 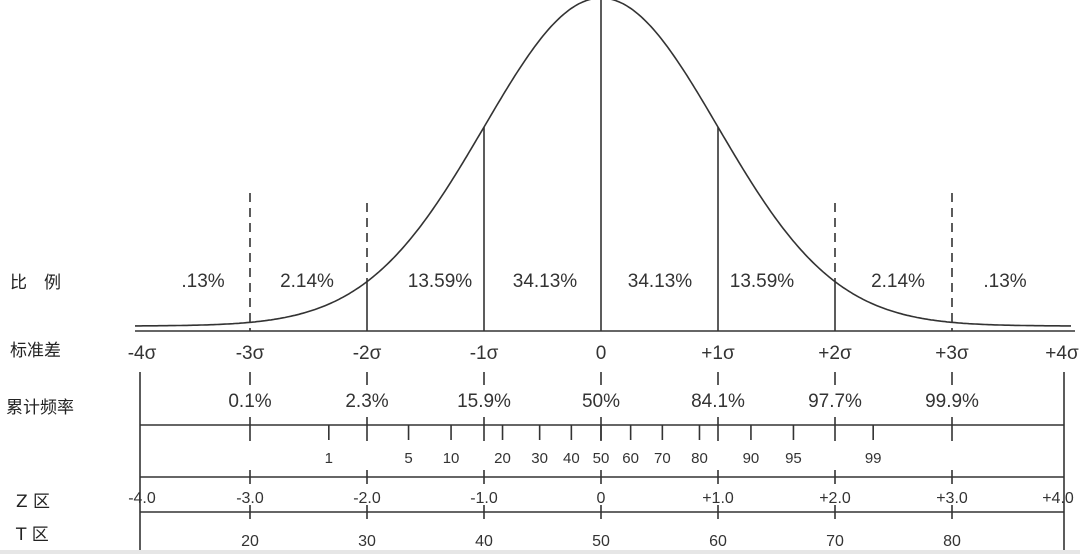 What do you see at coordinates (601, 498) in the screenshot?
I see `z-label: 0` at bounding box center [601, 498].